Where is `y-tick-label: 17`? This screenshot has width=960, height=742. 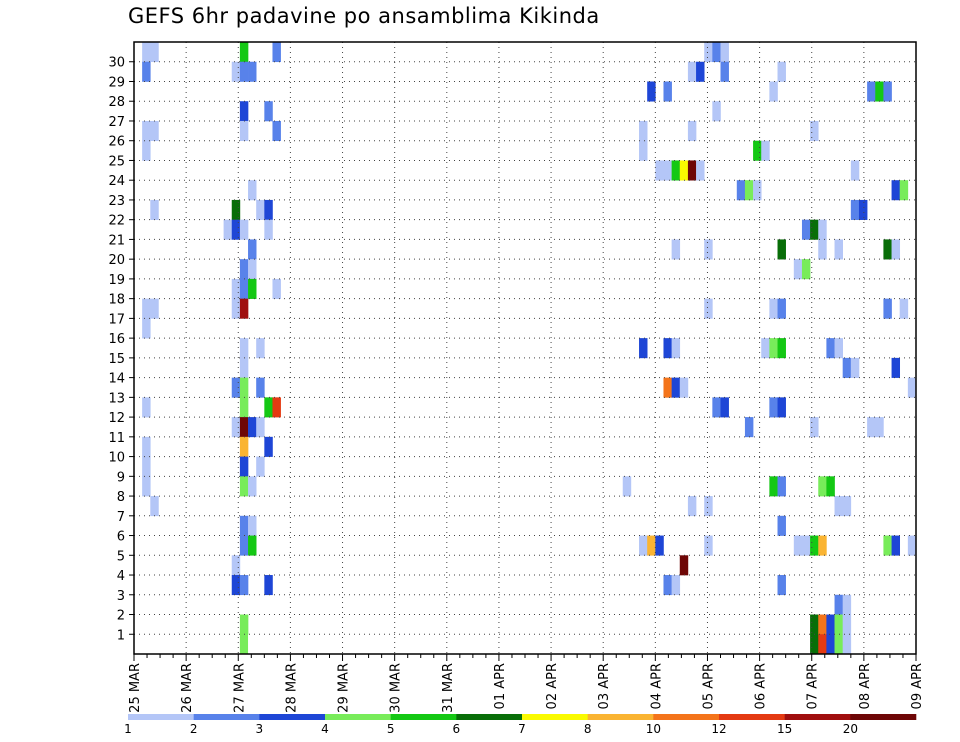 y-tick-label: 17 is located at coordinates (116, 319).